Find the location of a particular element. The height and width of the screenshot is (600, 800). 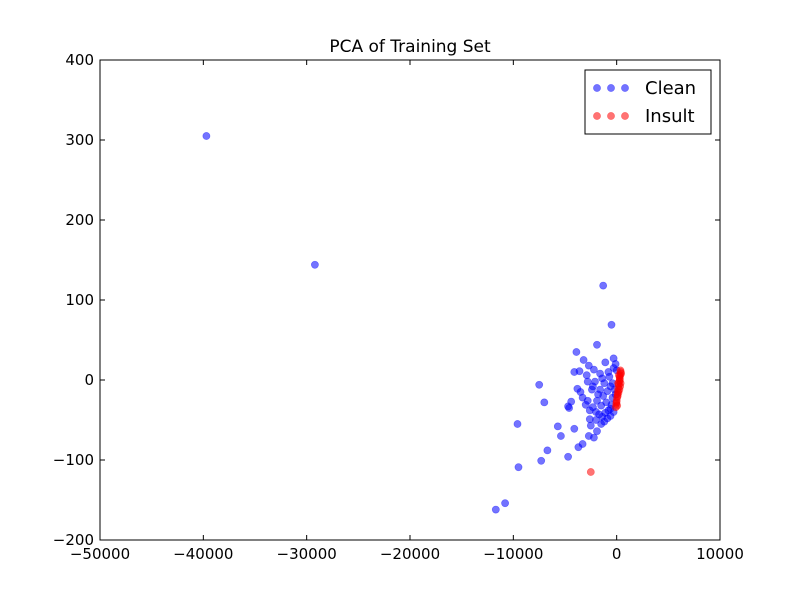

legend-box is located at coordinates (648, 102).